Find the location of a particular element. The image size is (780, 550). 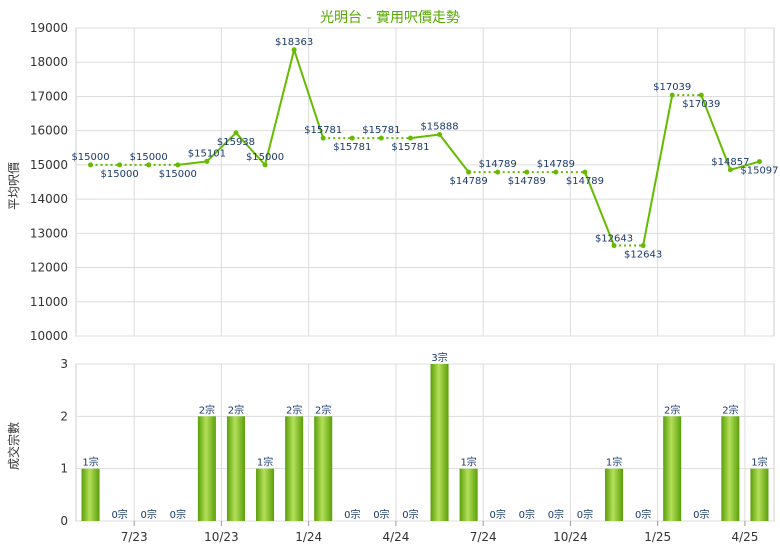

chart-title: 光明台 - 實用呎價走勢 is located at coordinates (390, 17).